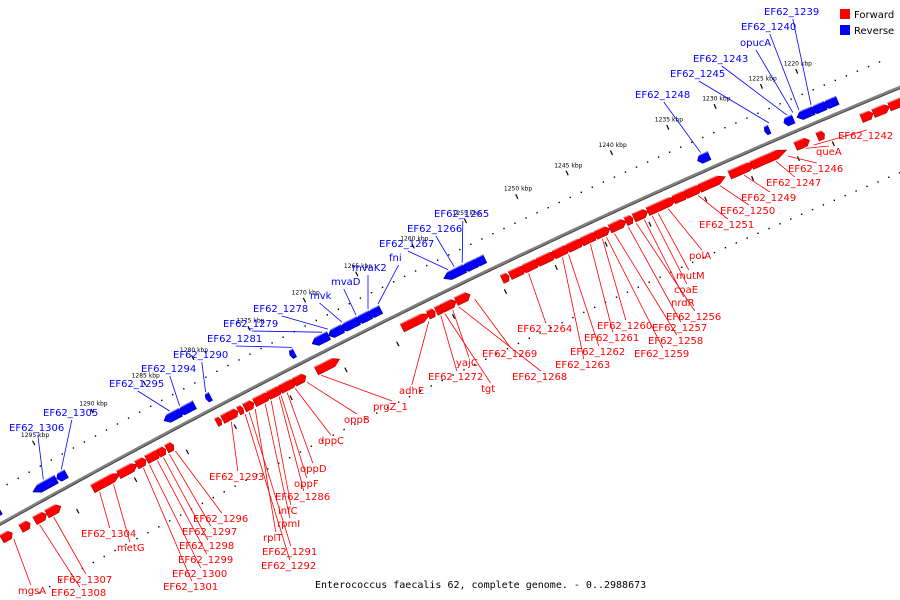 This screenshot has height=600, width=900. Describe the element at coordinates (697, 74) in the screenshot. I see `reverse-gene-label: EF62_1245` at that location.